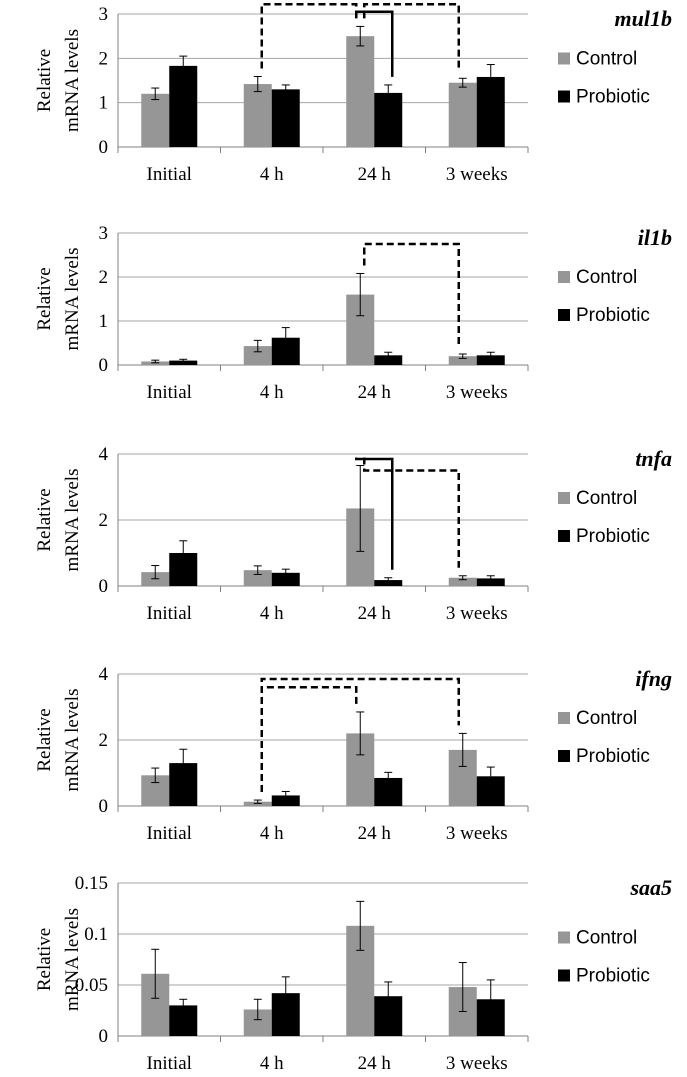 The image size is (687, 1077). Describe the element at coordinates (104, 233) in the screenshot. I see `y-tick-label: 3` at that location.